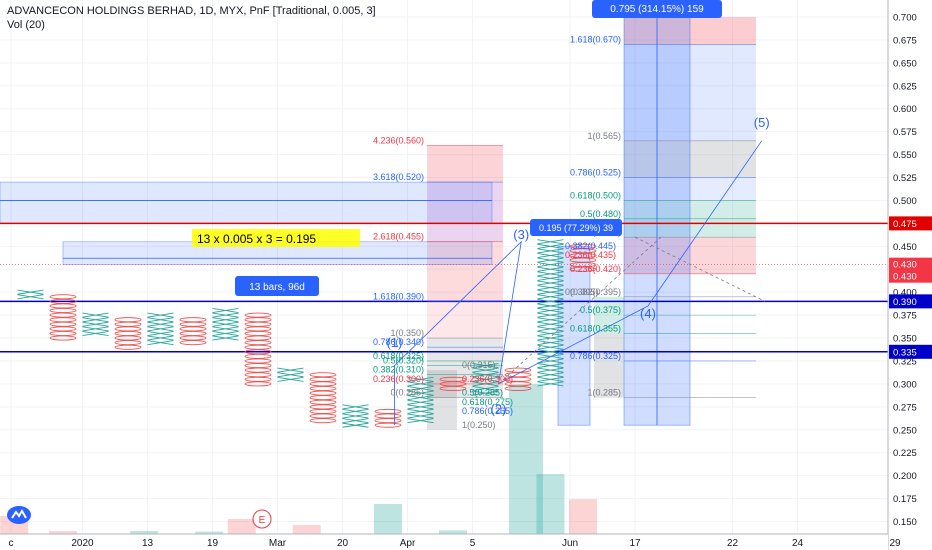 The height and width of the screenshot is (550, 932). I want to click on formula-note: 13 x 0.005 x 3 = 0.195, so click(256, 239).